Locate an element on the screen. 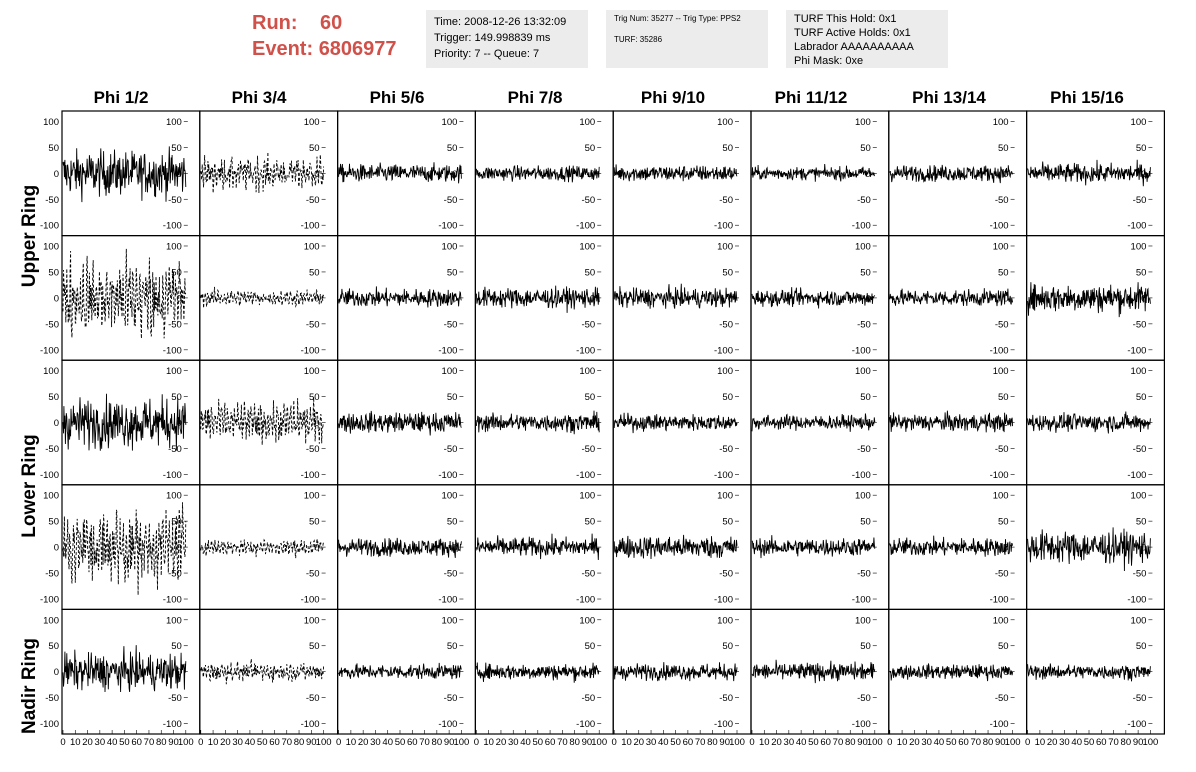 The width and height of the screenshot is (1196, 772). turf-active-holds-text: TURF Active Holds: 0x1 is located at coordinates (852, 33).